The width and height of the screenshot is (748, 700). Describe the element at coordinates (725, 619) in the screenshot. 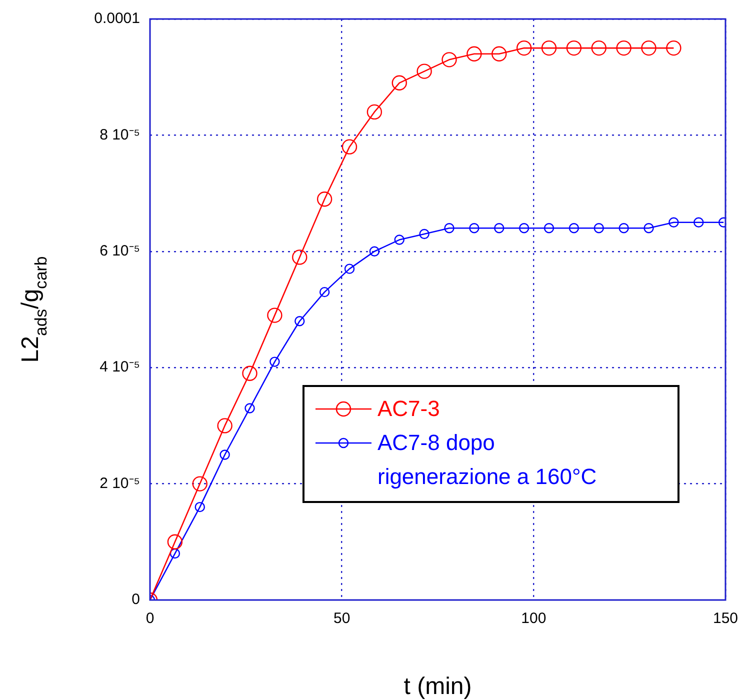

I see `x-tick-label: 150` at that location.